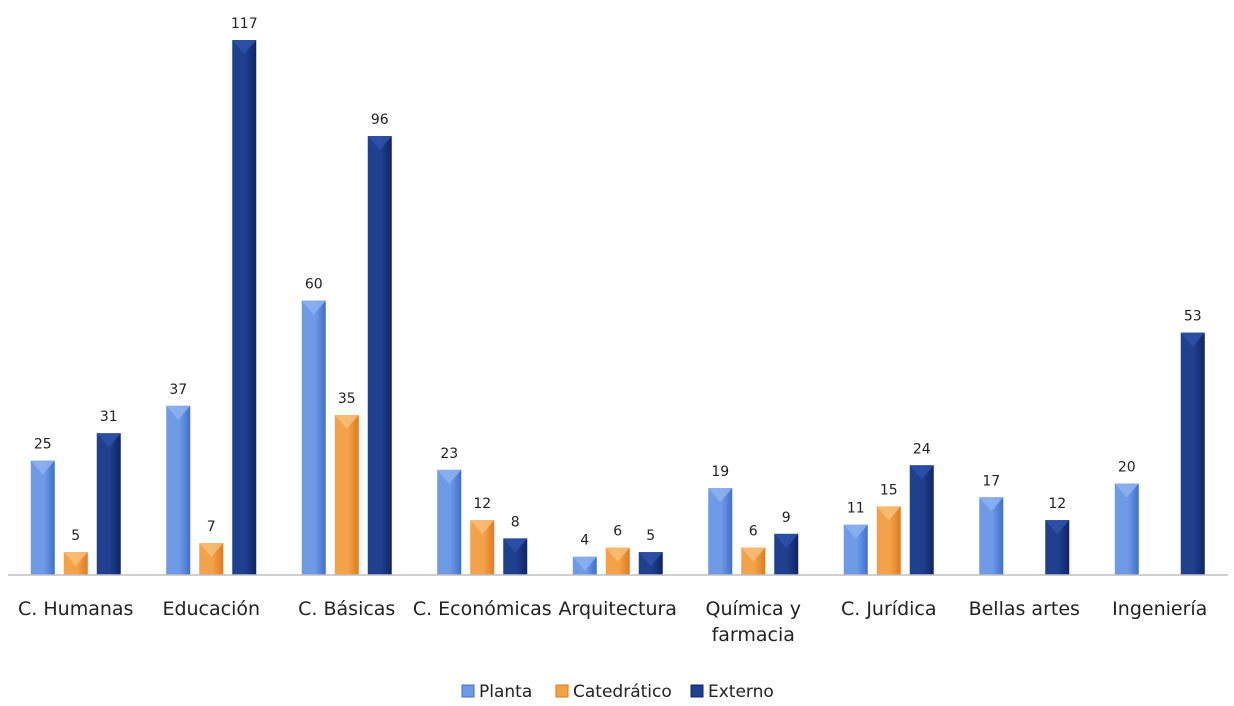 This screenshot has width=1234, height=706. I want to click on bar-cap-planta-c-basicas, so click(313, 307).